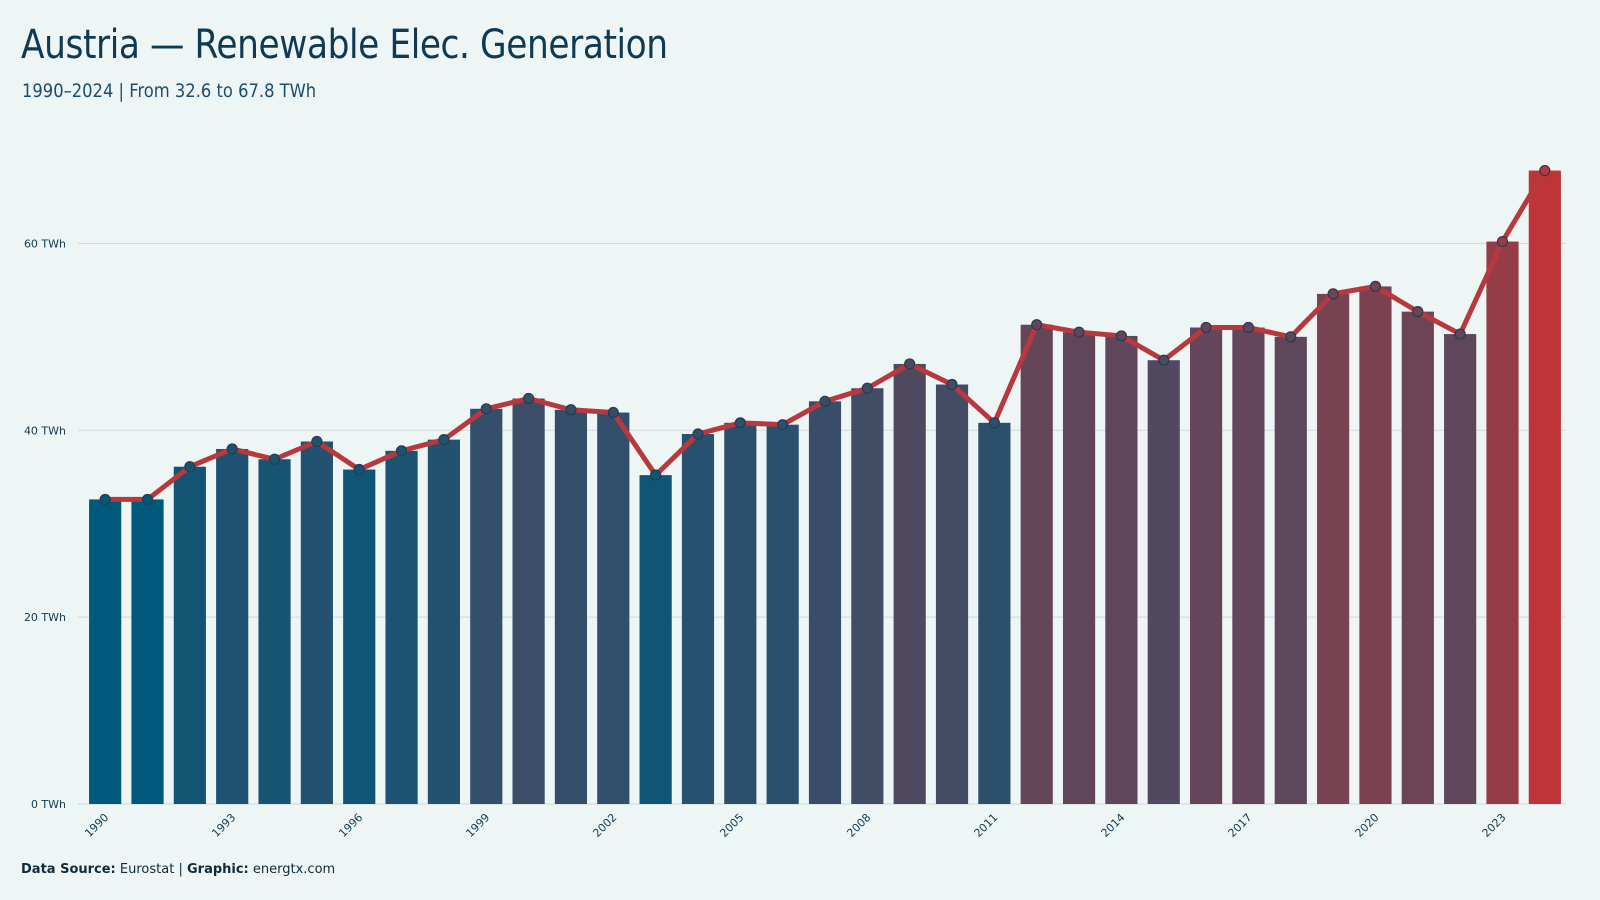 The width and height of the screenshot is (1600, 900). What do you see at coordinates (48, 804) in the screenshot?
I see `y-tick-label: 0 TWh` at bounding box center [48, 804].